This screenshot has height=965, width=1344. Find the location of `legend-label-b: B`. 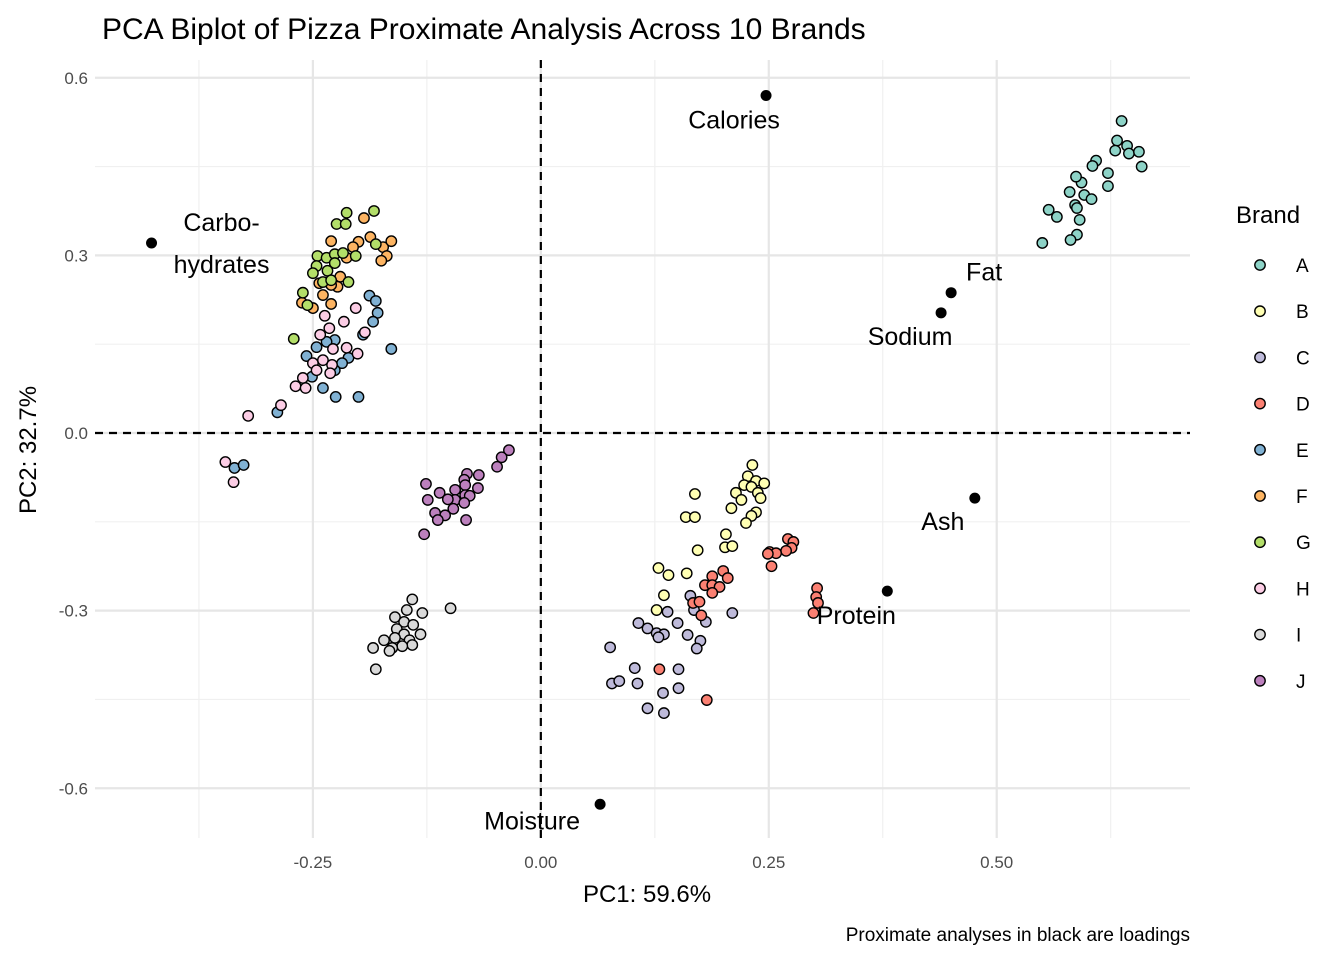

legend-label-b: B is located at coordinates (1302, 312).